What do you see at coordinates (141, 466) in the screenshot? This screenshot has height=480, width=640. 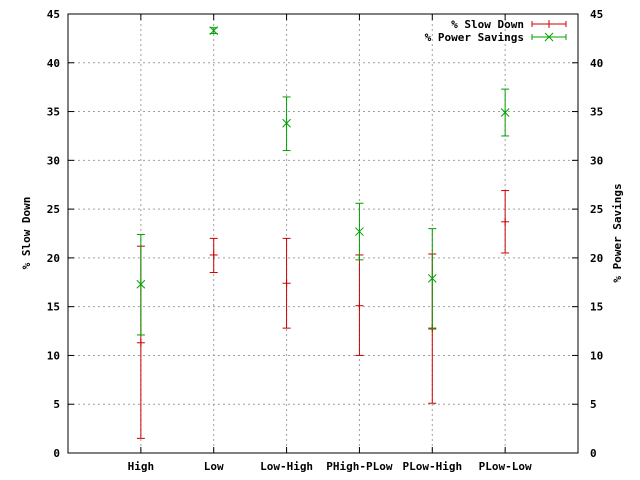 I see `x-tick-label: High` at bounding box center [141, 466].